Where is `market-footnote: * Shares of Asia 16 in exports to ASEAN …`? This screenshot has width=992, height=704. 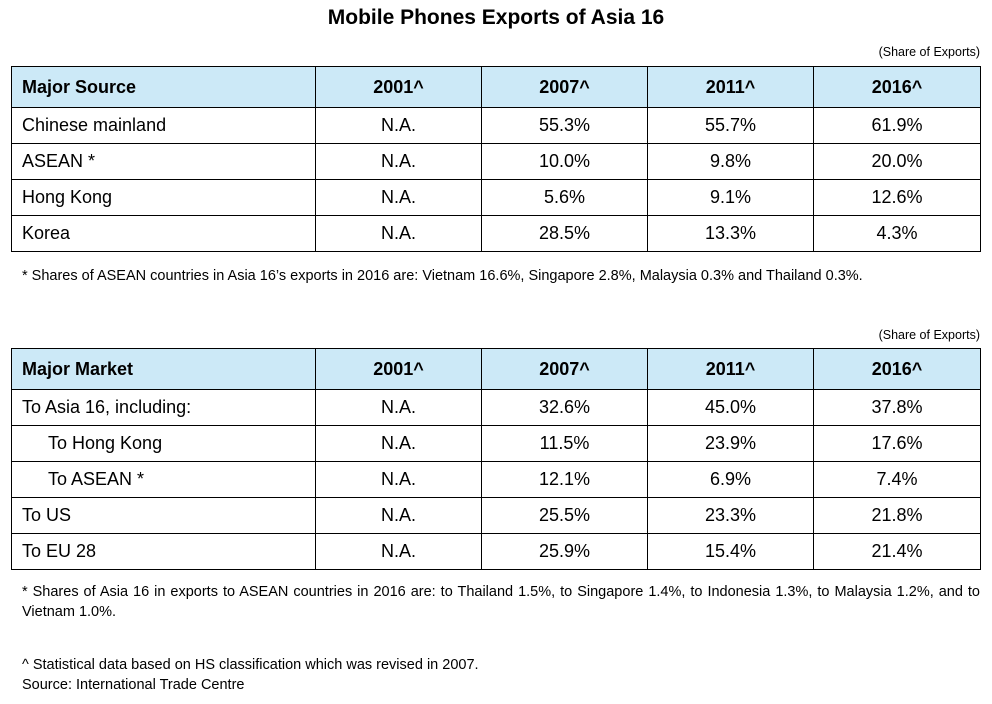 market-footnote: * Shares of Asia 16 in exports to ASEAN … is located at coordinates (501, 602).